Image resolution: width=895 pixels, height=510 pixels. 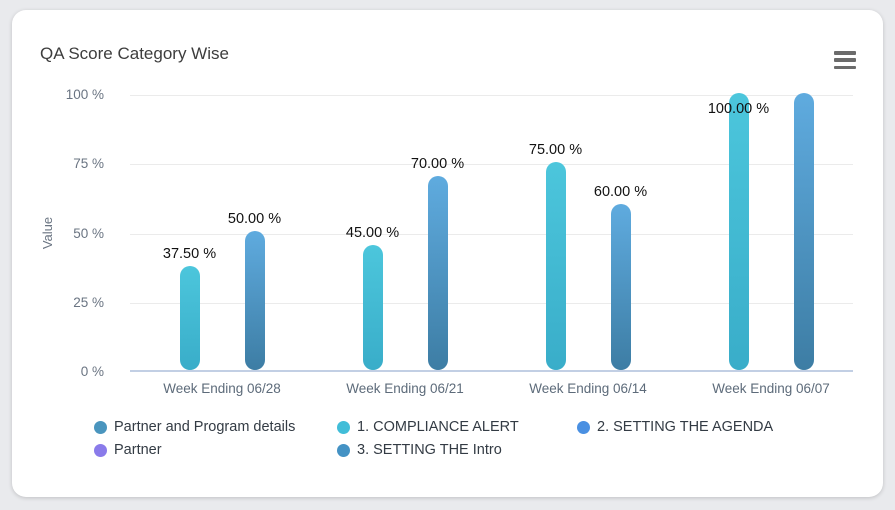 What do you see at coordinates (429, 450) in the screenshot?
I see `legend-label: 3. SETTING THE Intro` at bounding box center [429, 450].